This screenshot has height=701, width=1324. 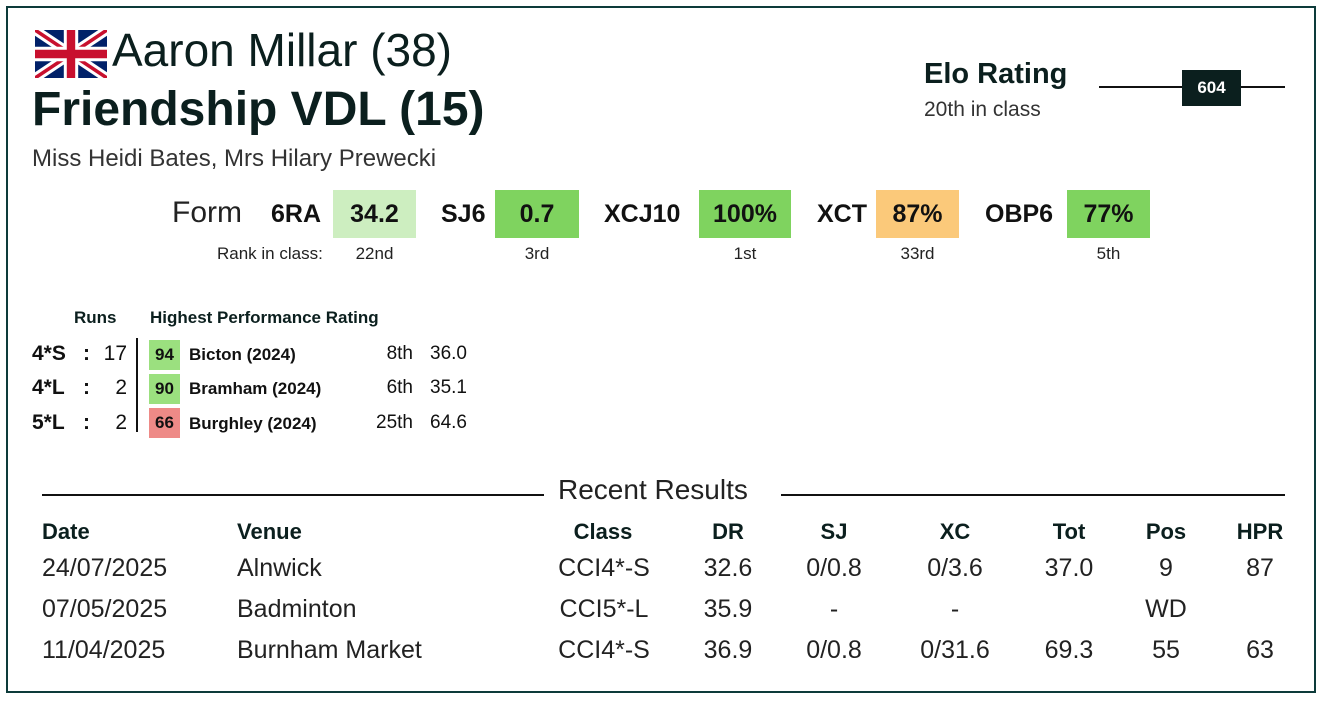 What do you see at coordinates (296, 214) in the screenshot?
I see `form-metric-name: 6RA` at bounding box center [296, 214].